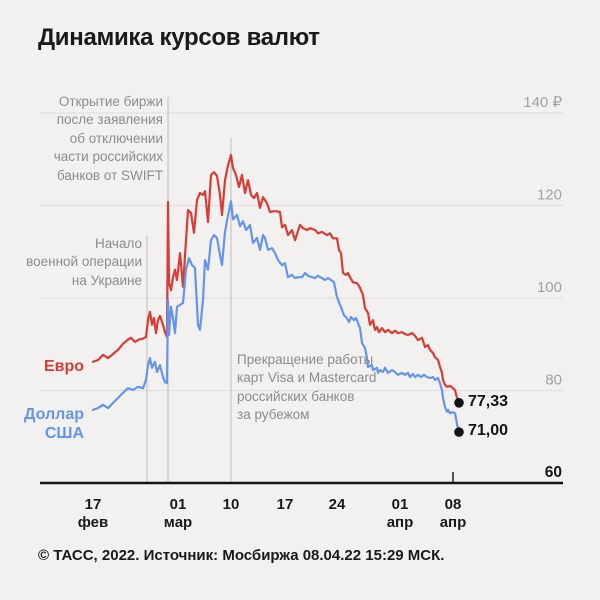 This screenshot has width=600, height=600. What do you see at coordinates (488, 401) in the screenshot?
I see `end-value-euro: 77,33` at bounding box center [488, 401].